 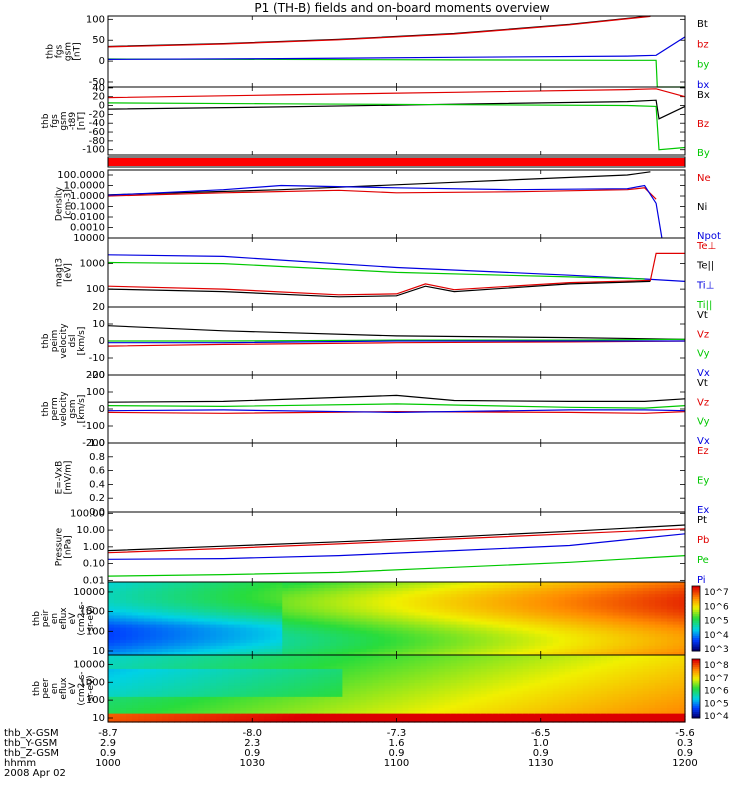 I want to click on legend-label: Te||, so click(x=705, y=266).